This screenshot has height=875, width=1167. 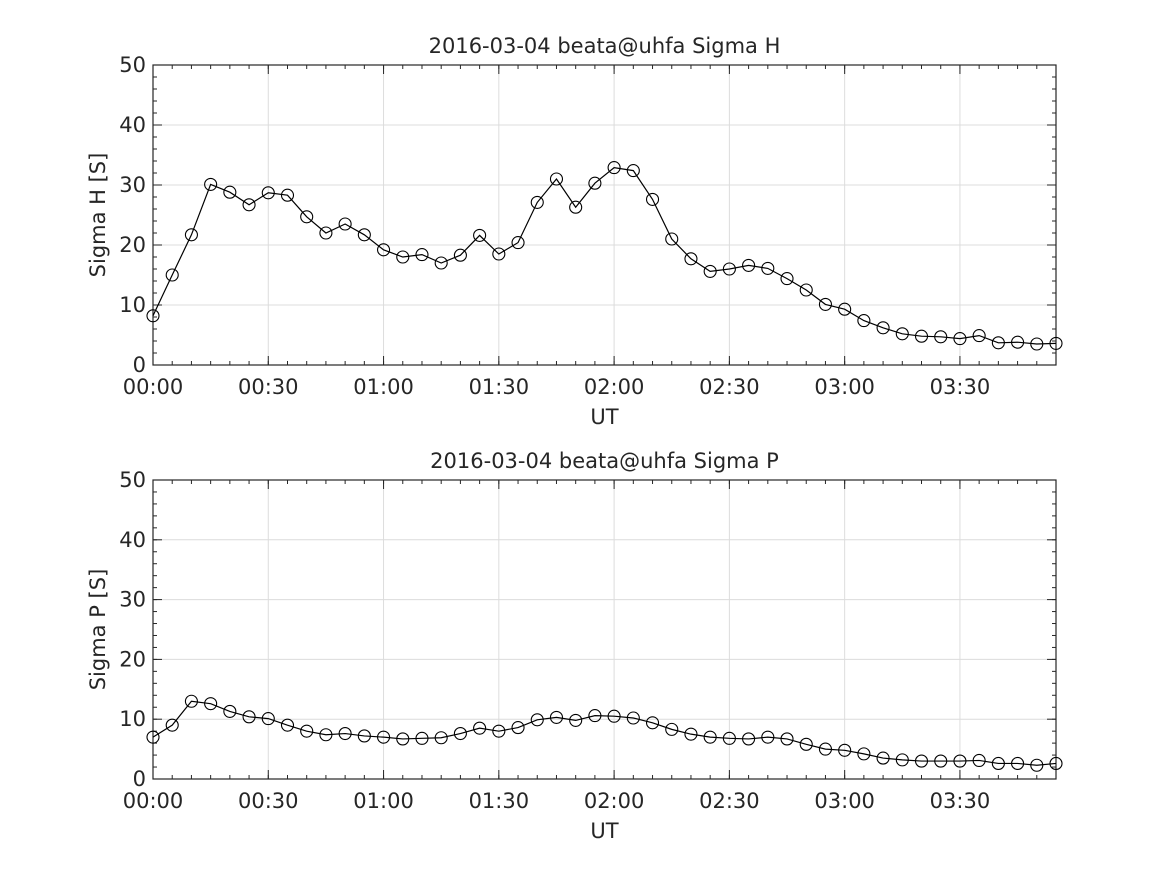 What do you see at coordinates (98, 630) in the screenshot?
I see `y-axis-label: Sigma P [S]` at bounding box center [98, 630].